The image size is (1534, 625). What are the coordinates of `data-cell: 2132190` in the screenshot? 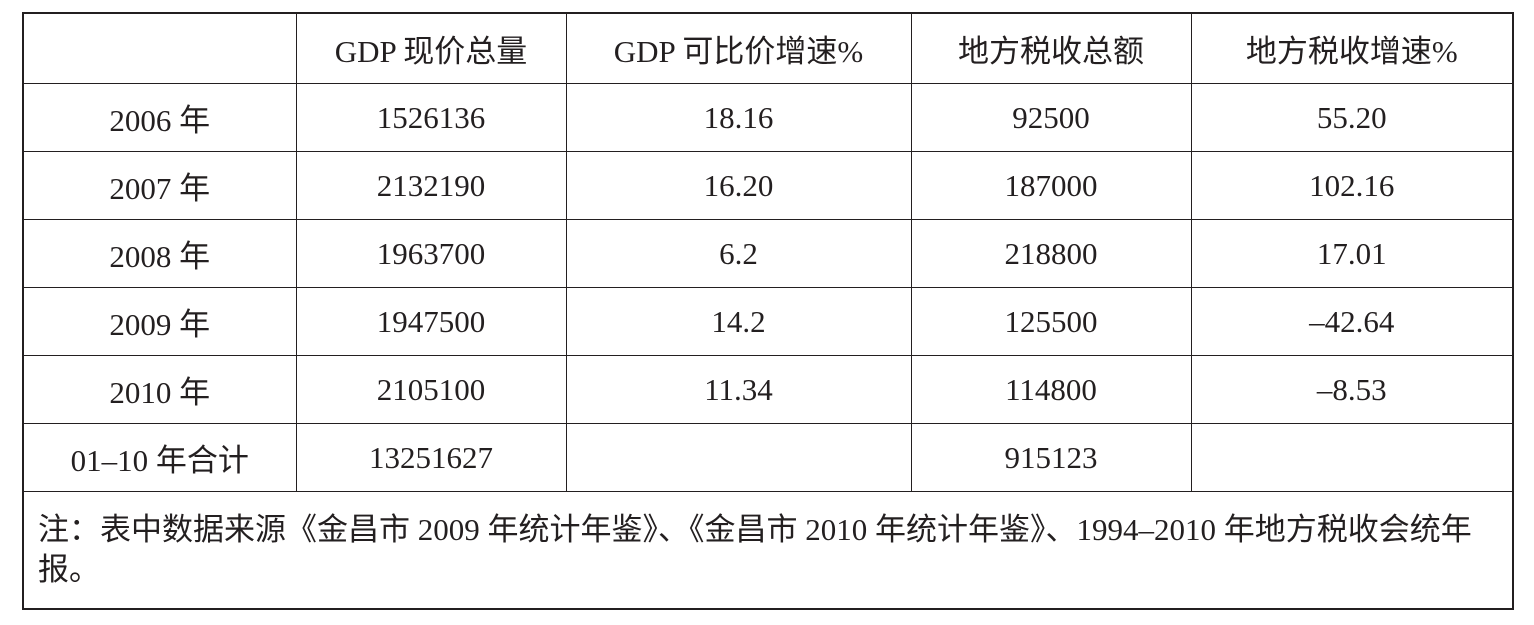 It's located at (431, 185).